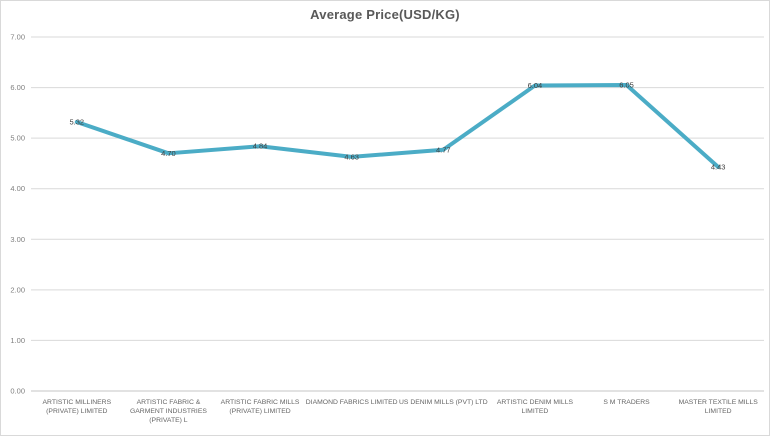 The image size is (770, 436). I want to click on data-point-label: 6.05, so click(626, 85).